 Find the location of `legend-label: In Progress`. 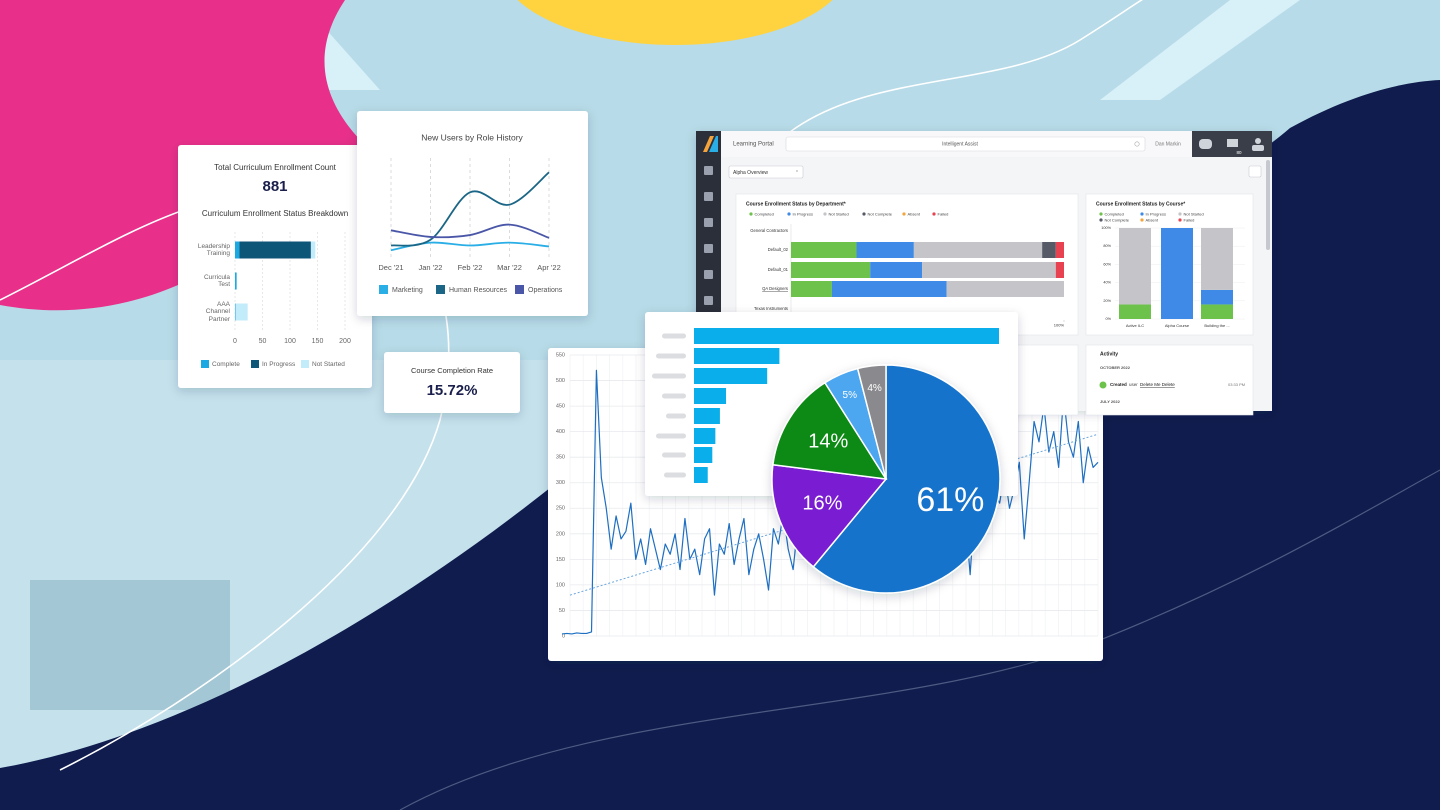

legend-label: In Progress is located at coordinates (803, 213).